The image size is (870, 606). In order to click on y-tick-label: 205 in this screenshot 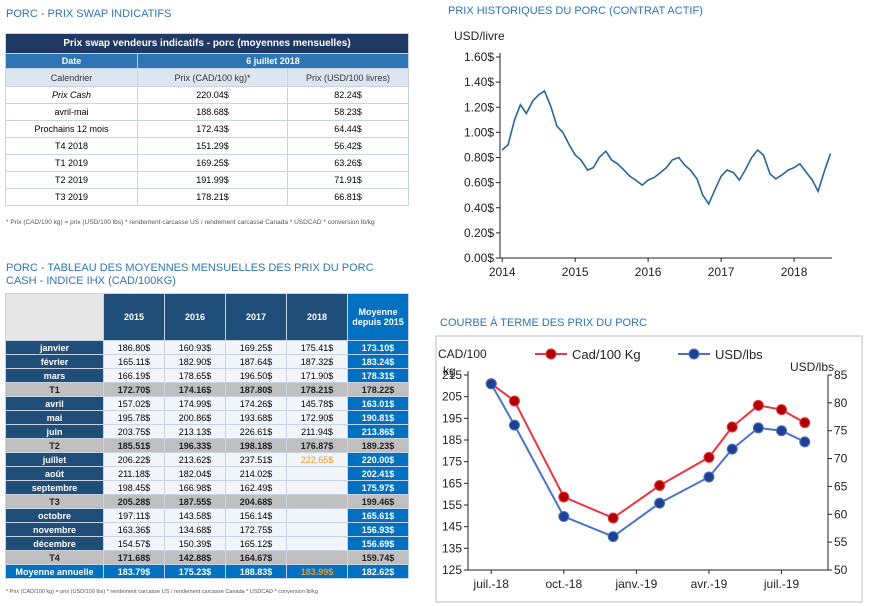, I will do `click(452, 397)`.